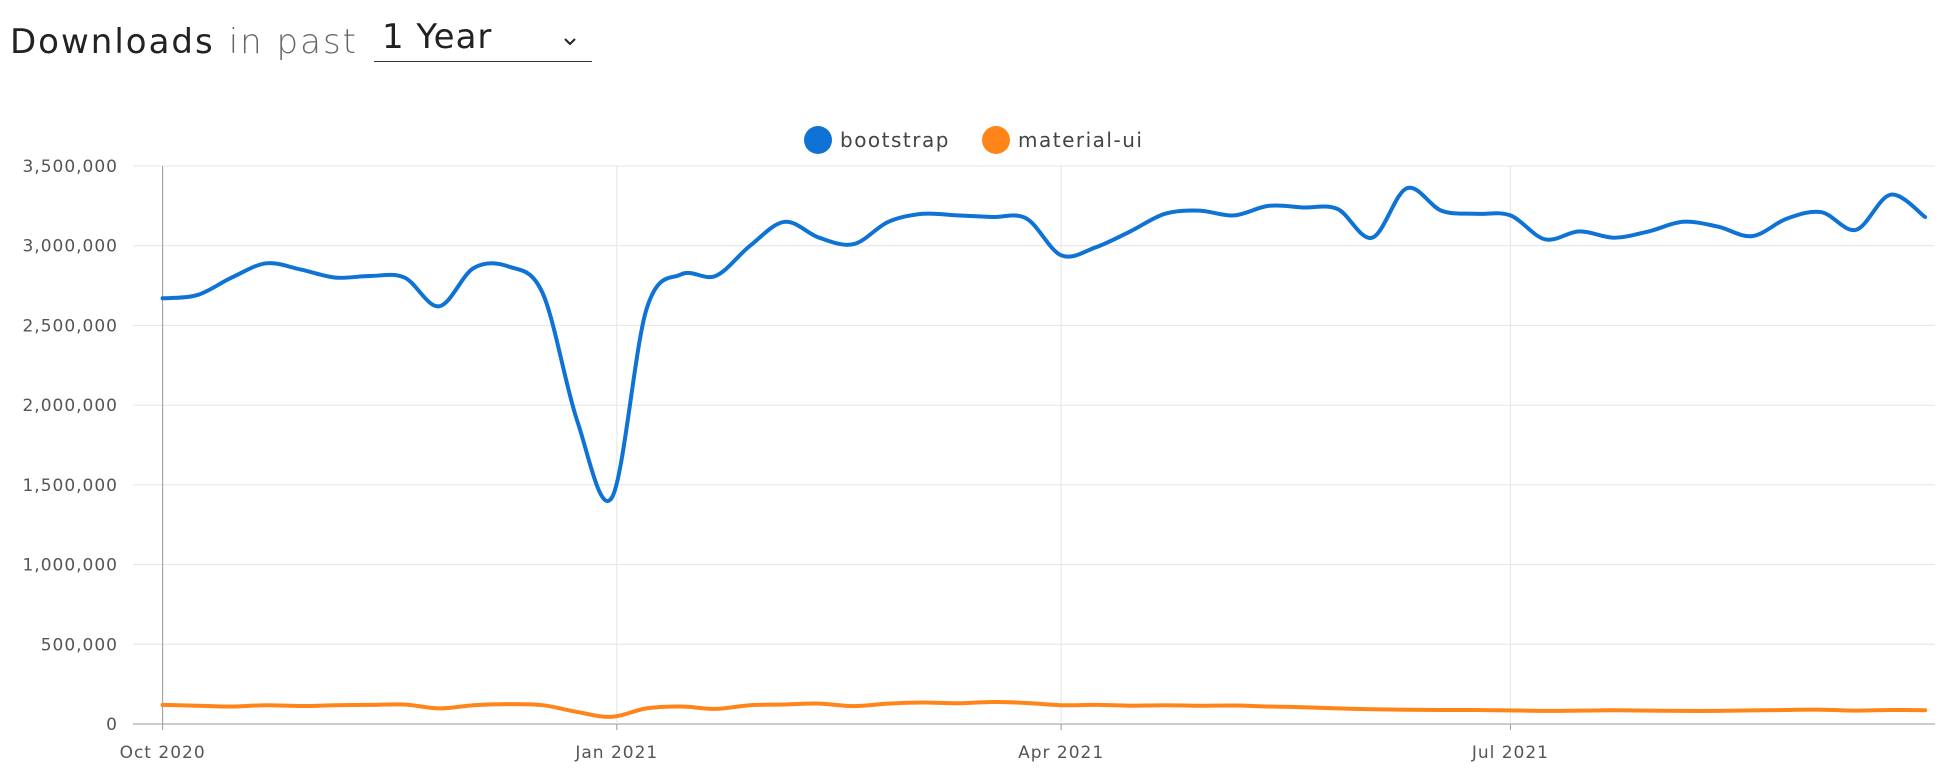 The height and width of the screenshot is (783, 1949). I want to click on period-select: 1 Year, so click(482, 37).